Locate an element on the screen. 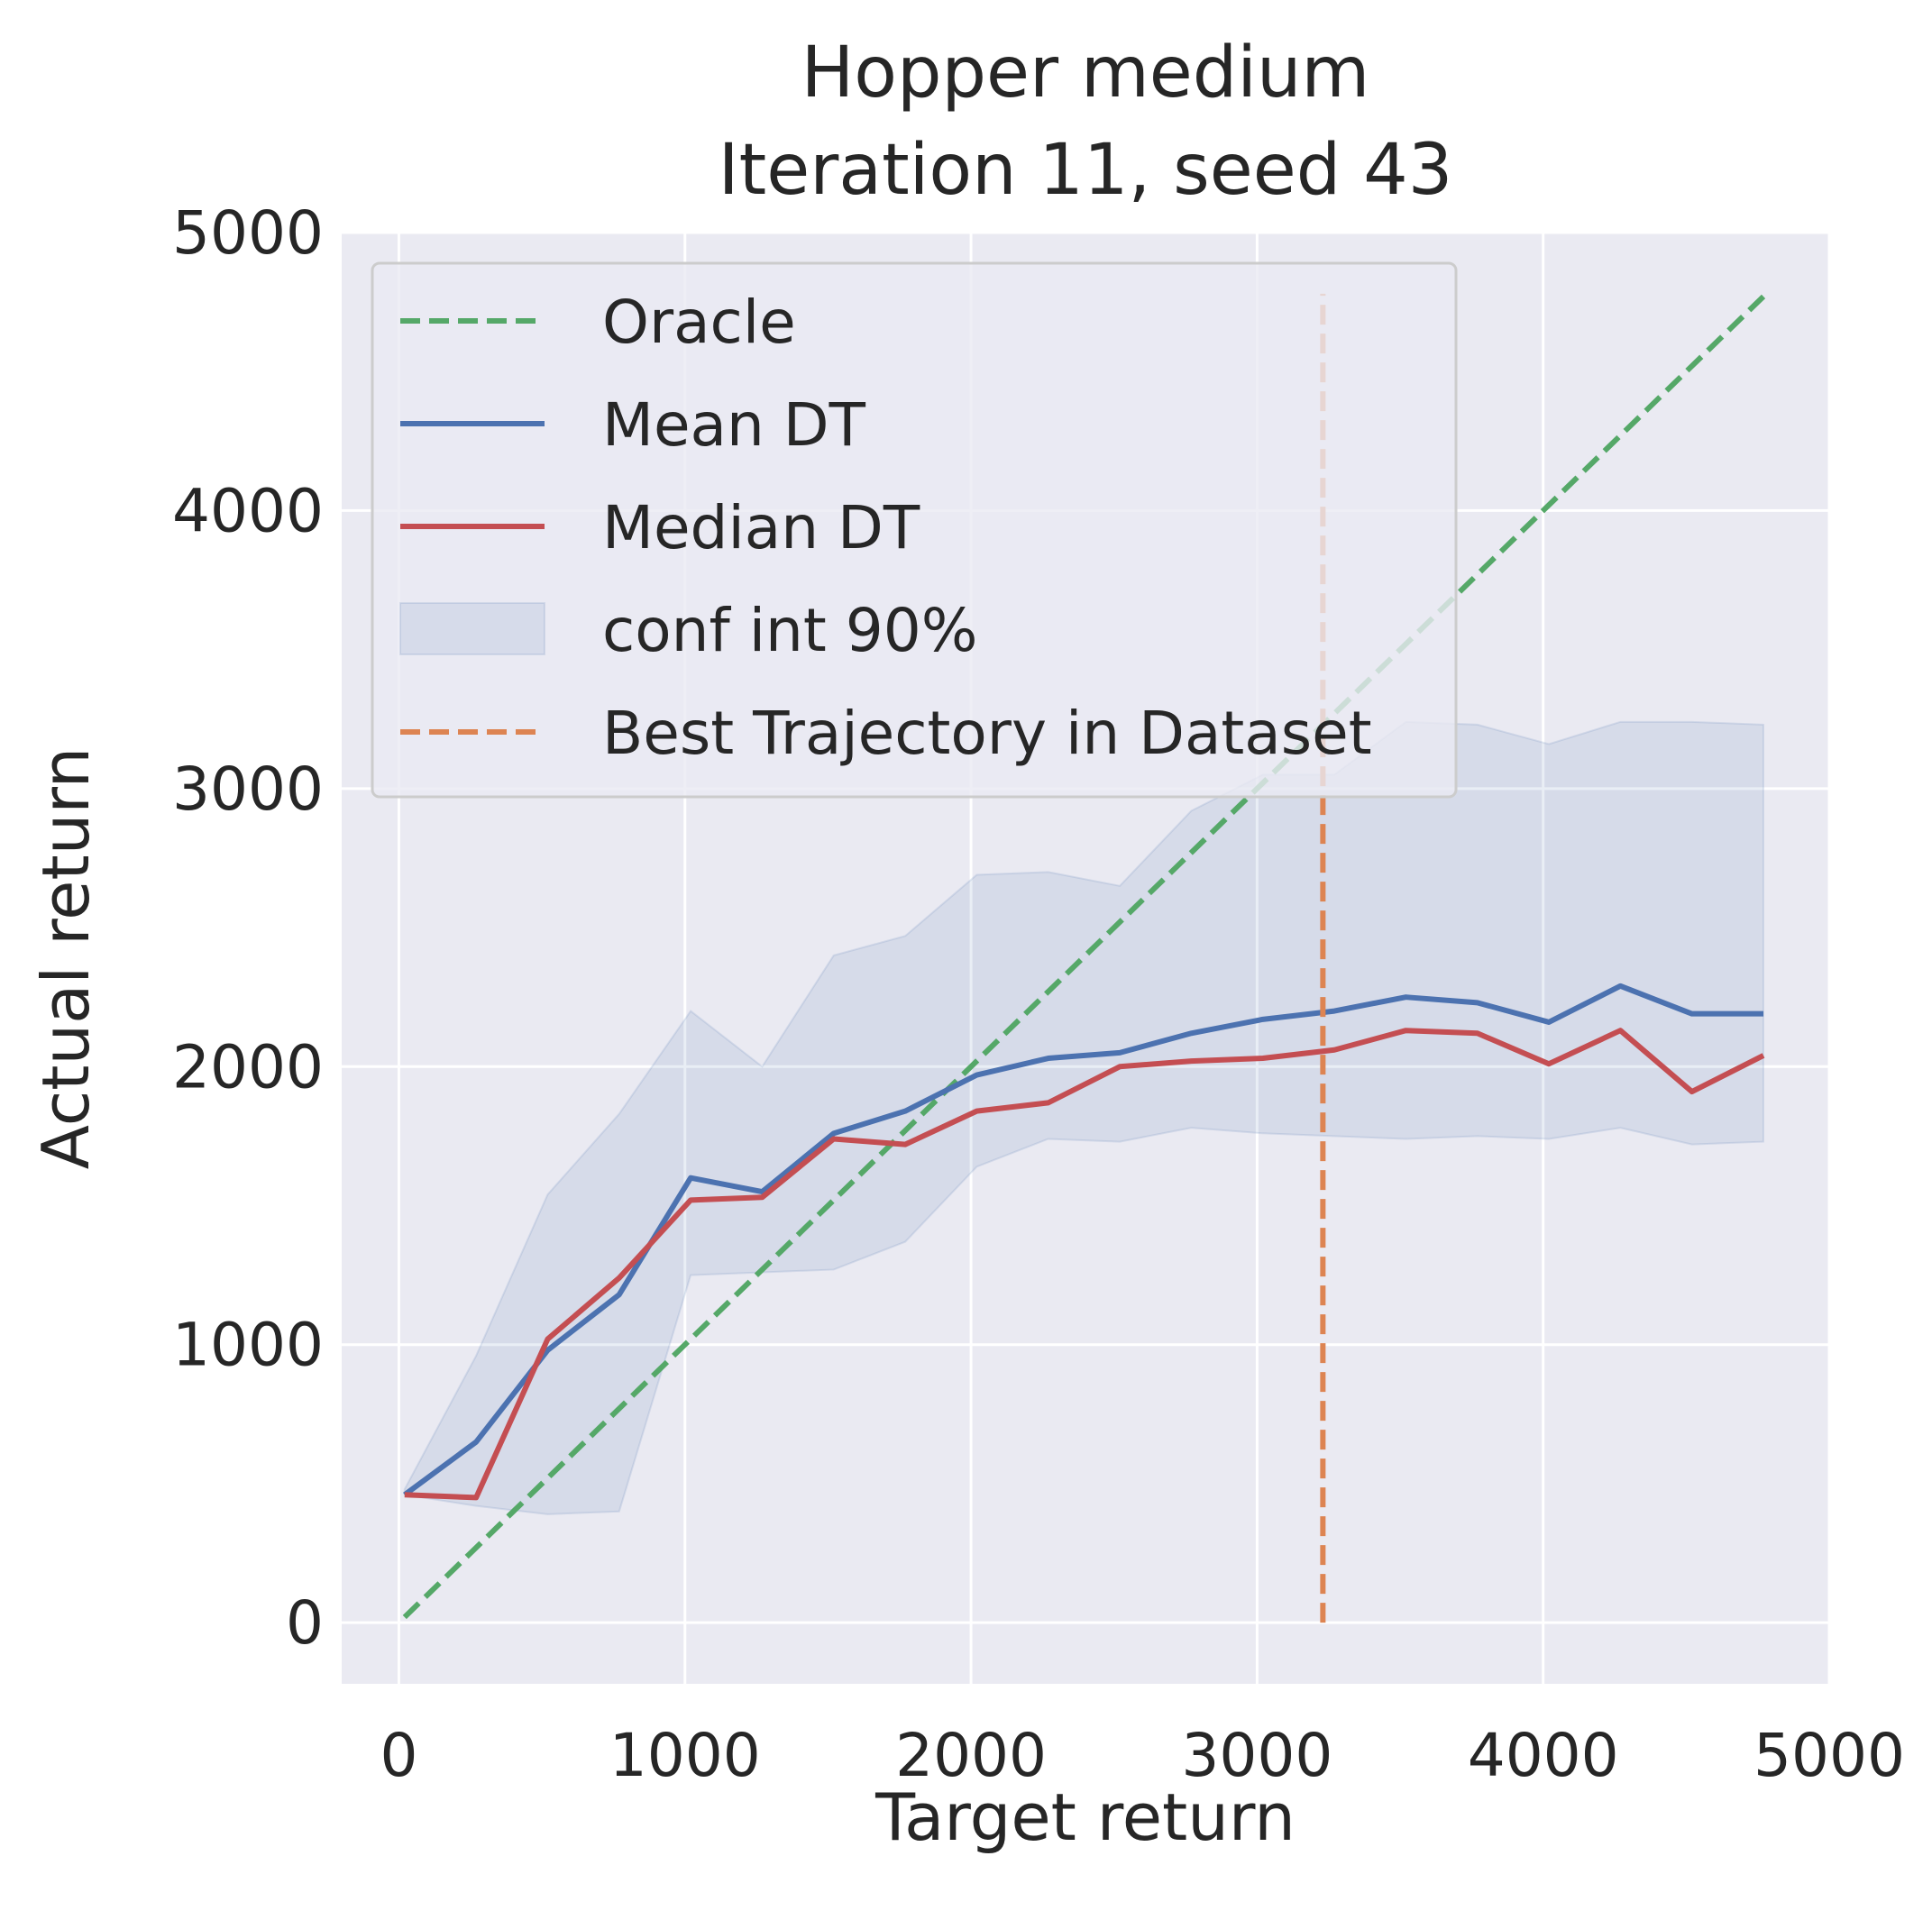 This screenshot has height=1920, width=1932. legend-mean-label: Mean DT is located at coordinates (734, 425).